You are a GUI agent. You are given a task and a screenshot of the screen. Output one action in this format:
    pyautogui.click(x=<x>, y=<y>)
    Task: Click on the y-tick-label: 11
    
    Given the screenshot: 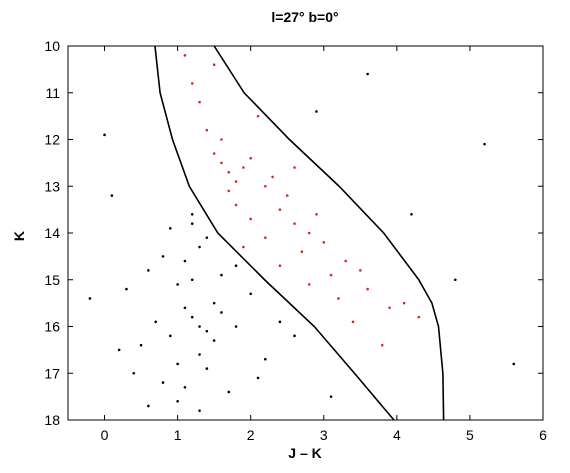 What is the action you would take?
    pyautogui.click(x=52, y=93)
    